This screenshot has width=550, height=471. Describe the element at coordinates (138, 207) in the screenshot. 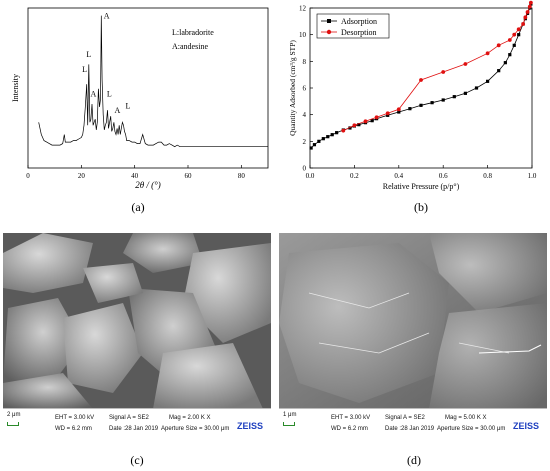

I see `sublabel-a: (a)` at that location.